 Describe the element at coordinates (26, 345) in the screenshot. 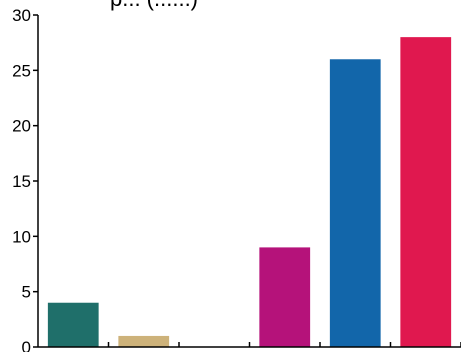

I see `y-tick-label: 0` at that location.